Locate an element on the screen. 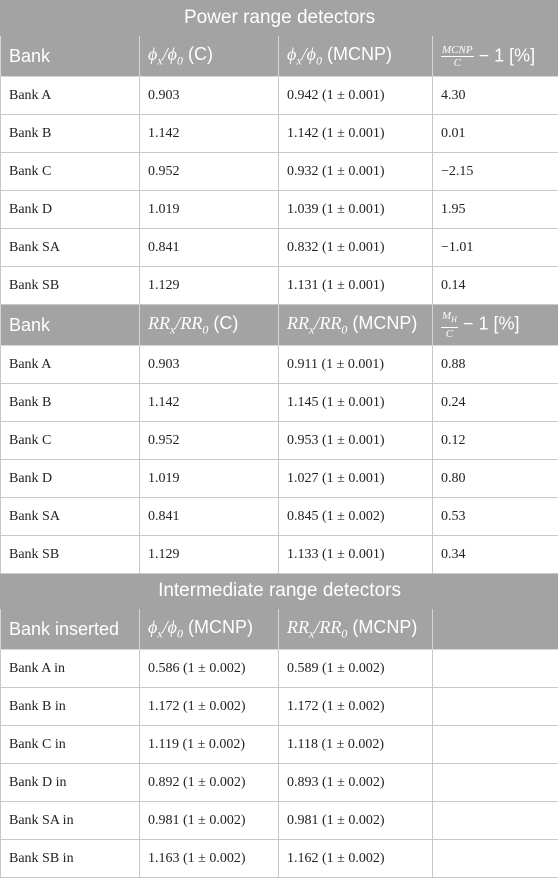  cell-rr-diff: 0.34 is located at coordinates (495, 555).